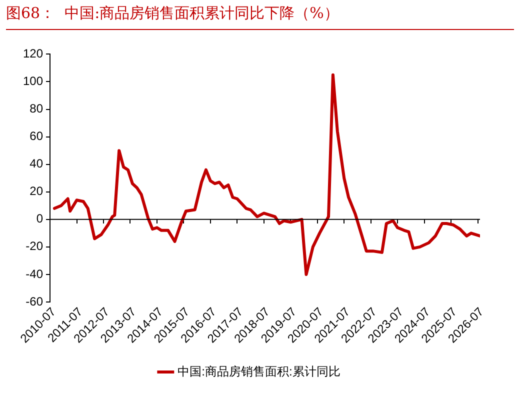 The image size is (520, 402). I want to click on chart-title: 图68： 中国:商品房销售面积累计同比下降（%）, so click(260, 17).